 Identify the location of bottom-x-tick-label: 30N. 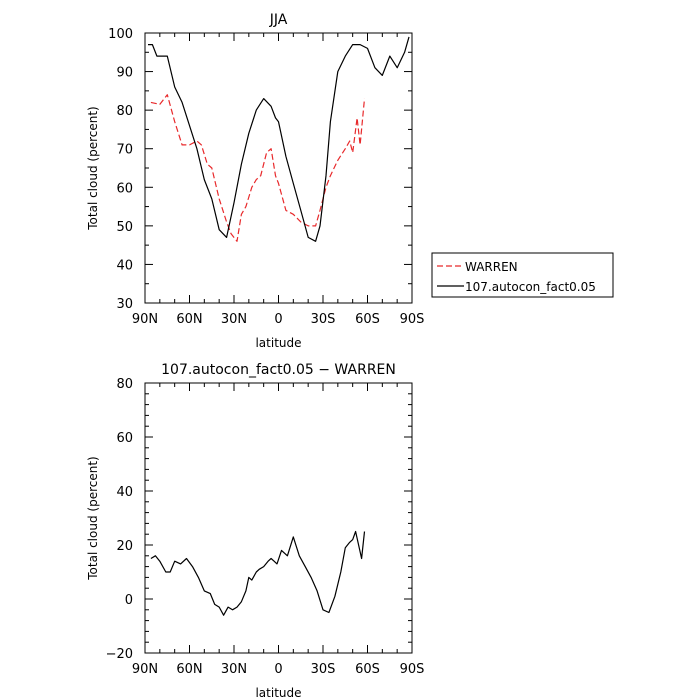
(234, 669).